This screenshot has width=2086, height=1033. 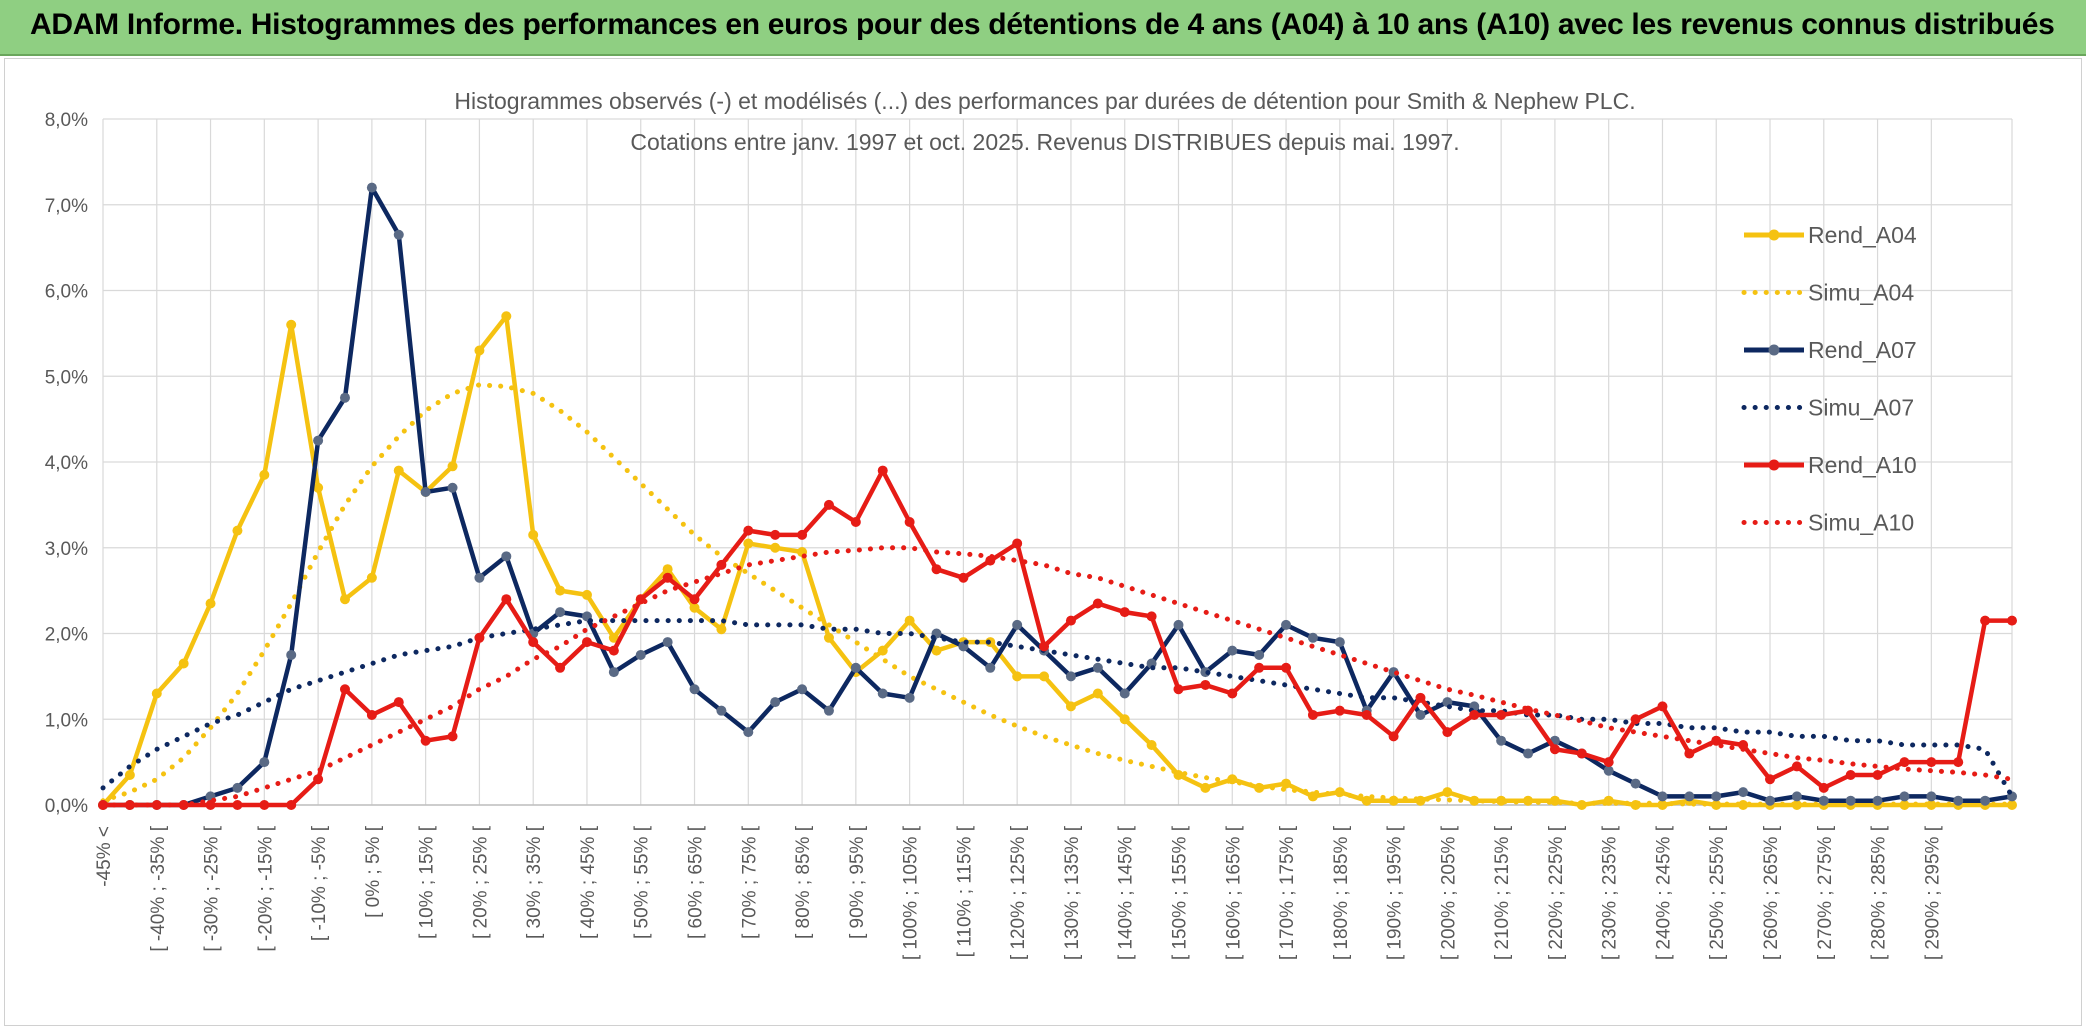 I want to click on x-tick-label: [ 130% ; 135% [, so click(x=1072, y=892).